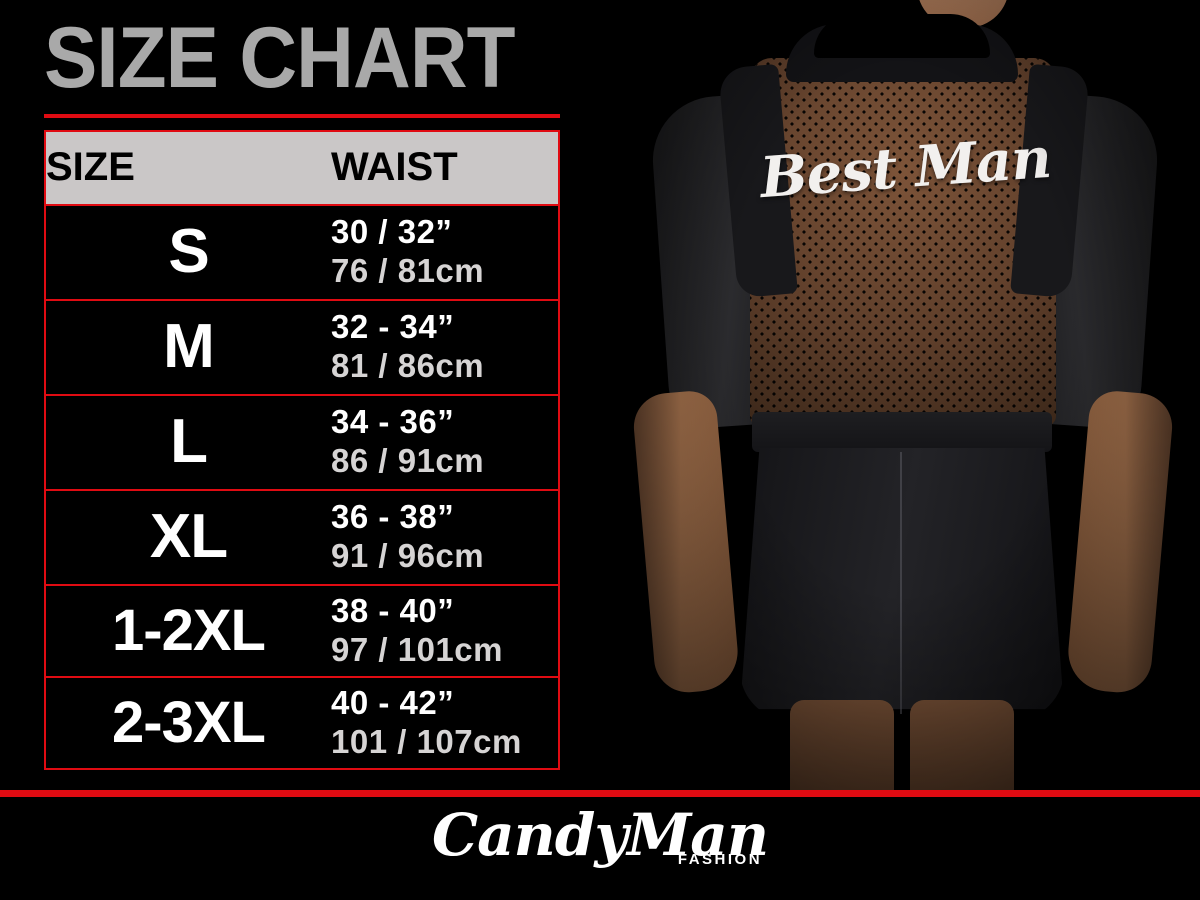 The width and height of the screenshot is (1200, 900). I want to click on waist-inches: 38 - 40”, so click(393, 610).